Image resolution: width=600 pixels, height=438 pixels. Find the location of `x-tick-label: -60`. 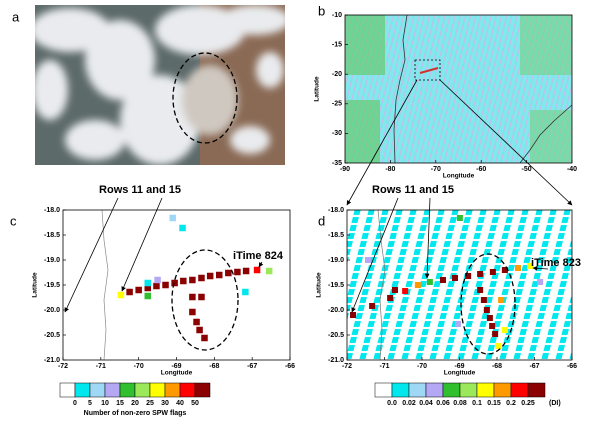

x-tick-label: -60 is located at coordinates (481, 169).